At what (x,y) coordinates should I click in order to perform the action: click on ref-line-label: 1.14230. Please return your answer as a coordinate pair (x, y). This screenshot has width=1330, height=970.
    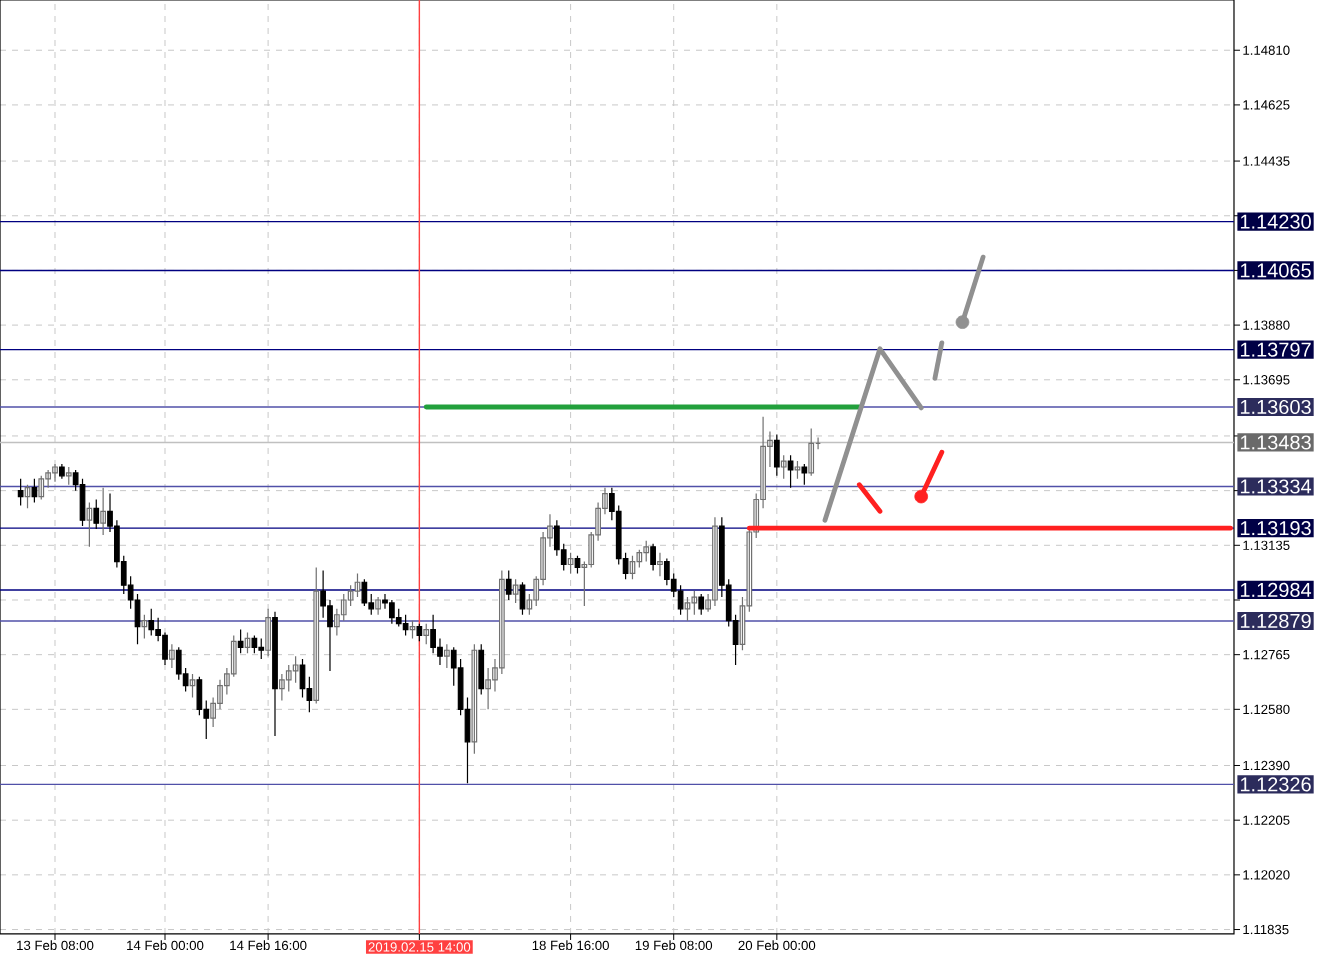
    Looking at the image, I should click on (1275, 221).